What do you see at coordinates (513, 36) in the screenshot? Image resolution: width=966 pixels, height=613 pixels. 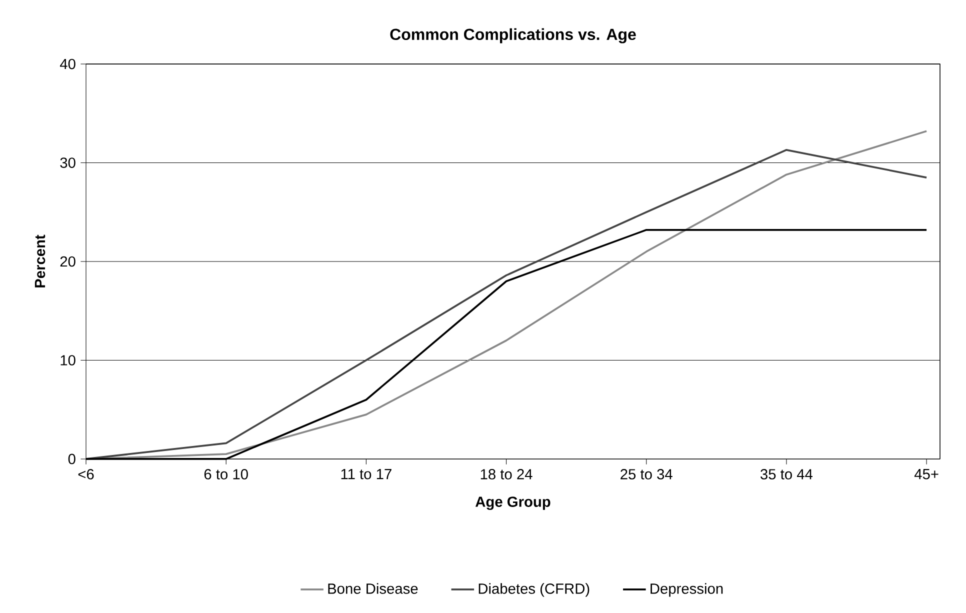 I see `chart-title: Common Complications vs. Age` at bounding box center [513, 36].